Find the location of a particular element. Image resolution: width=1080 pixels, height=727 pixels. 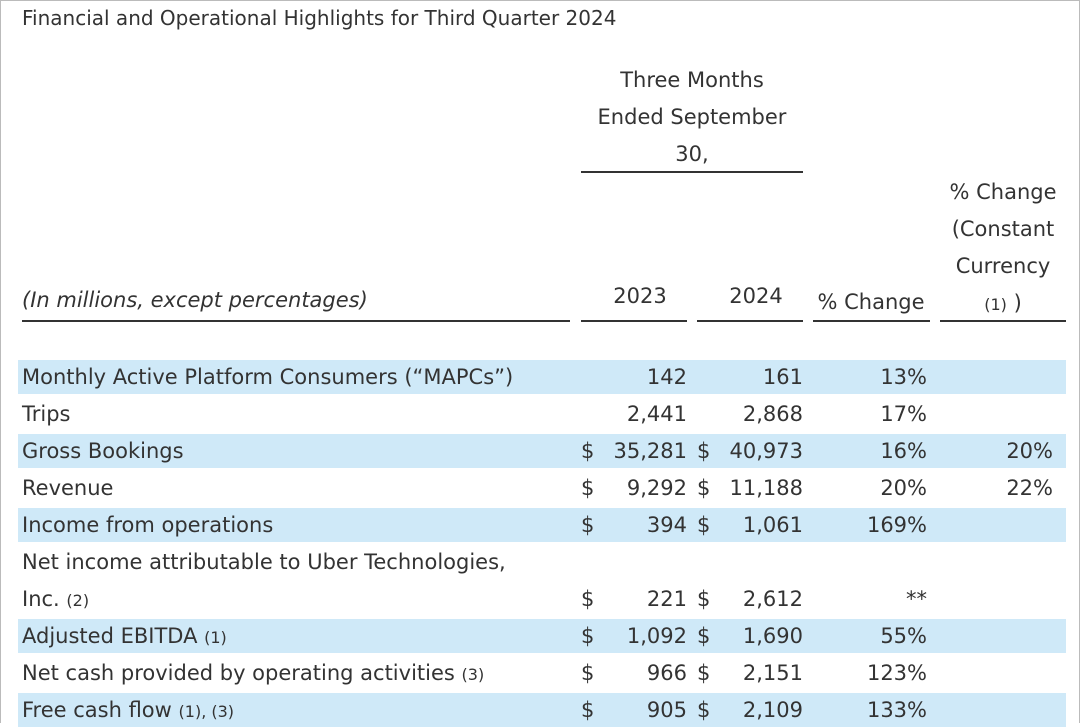

change: 123% is located at coordinates (896, 673).